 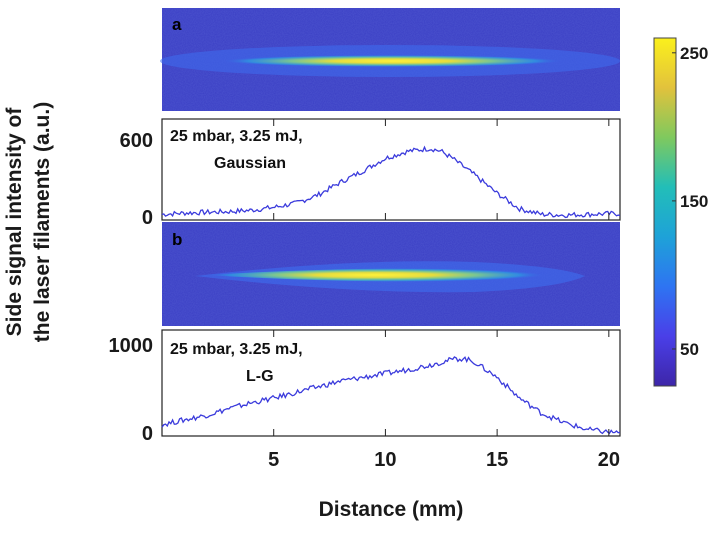 I want to click on panel-a-plot: 25 mbar, 3.25 mJ, Gaussian 600 0, so click(x=370, y=173).